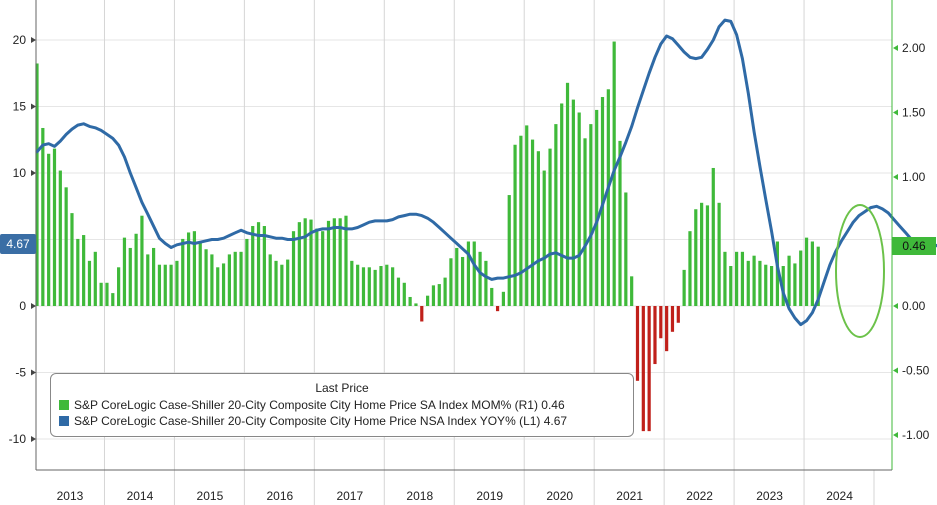  I want to click on x-tick-label: 2023, so click(769, 496).